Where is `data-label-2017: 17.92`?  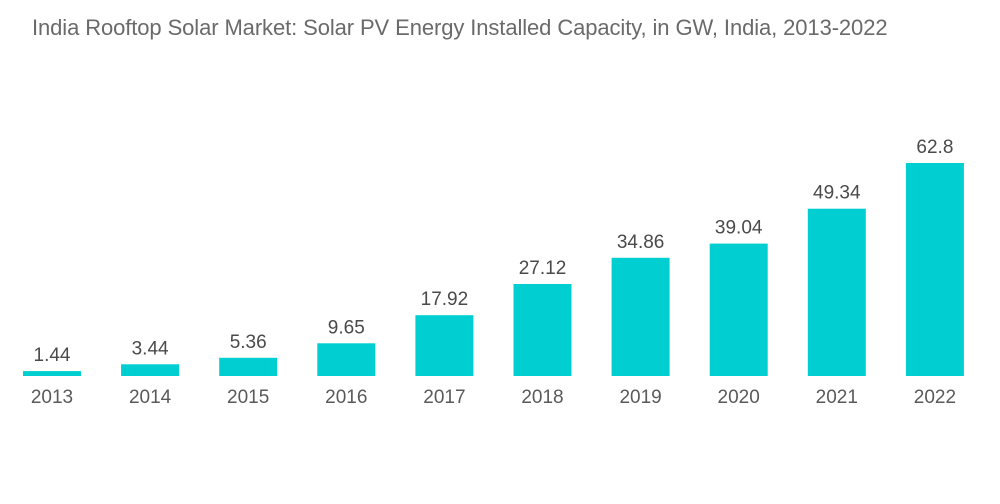 data-label-2017: 17.92 is located at coordinates (445, 299).